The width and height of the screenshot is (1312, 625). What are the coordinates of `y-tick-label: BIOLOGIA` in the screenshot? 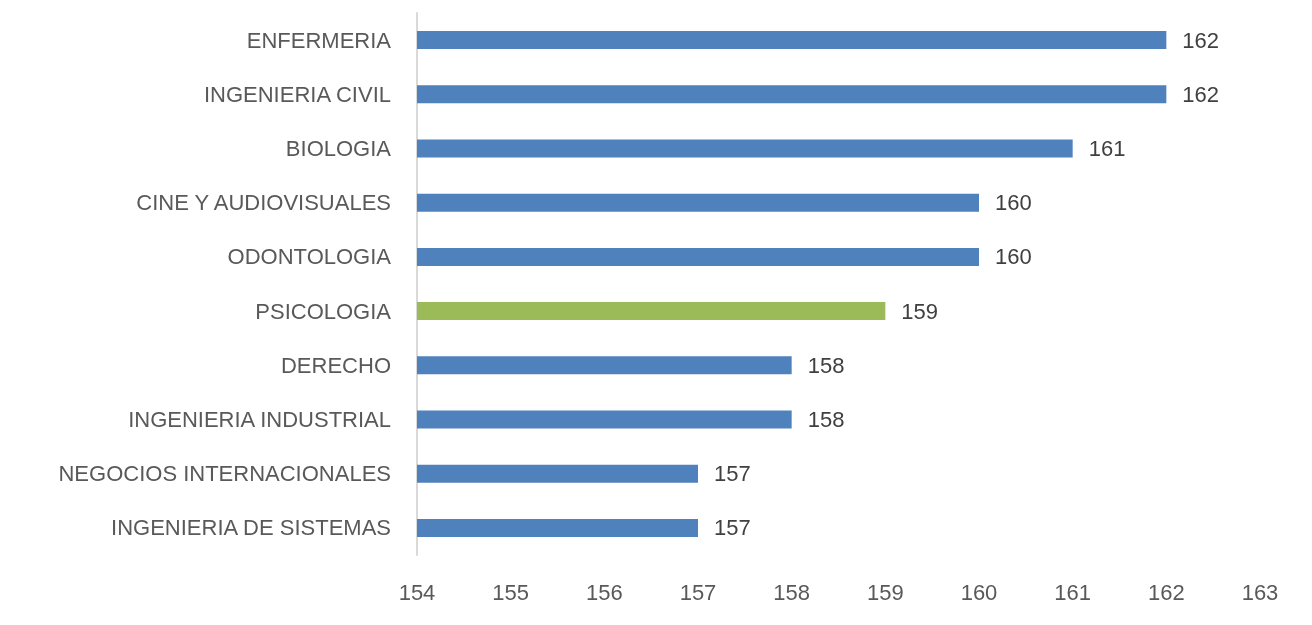 It's located at (338, 148).